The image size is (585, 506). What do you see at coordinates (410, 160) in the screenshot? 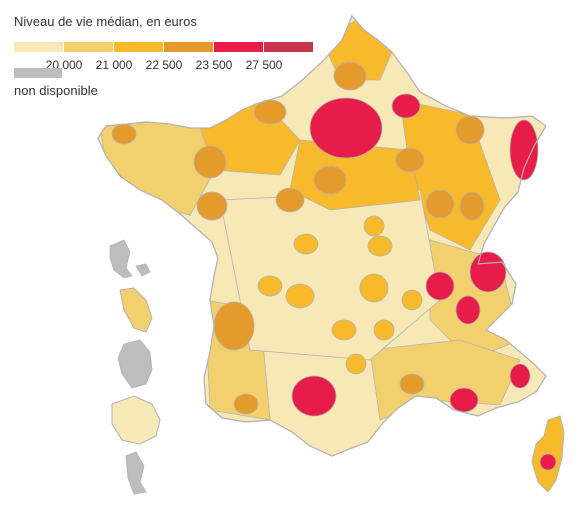
I see `troyes-area` at bounding box center [410, 160].